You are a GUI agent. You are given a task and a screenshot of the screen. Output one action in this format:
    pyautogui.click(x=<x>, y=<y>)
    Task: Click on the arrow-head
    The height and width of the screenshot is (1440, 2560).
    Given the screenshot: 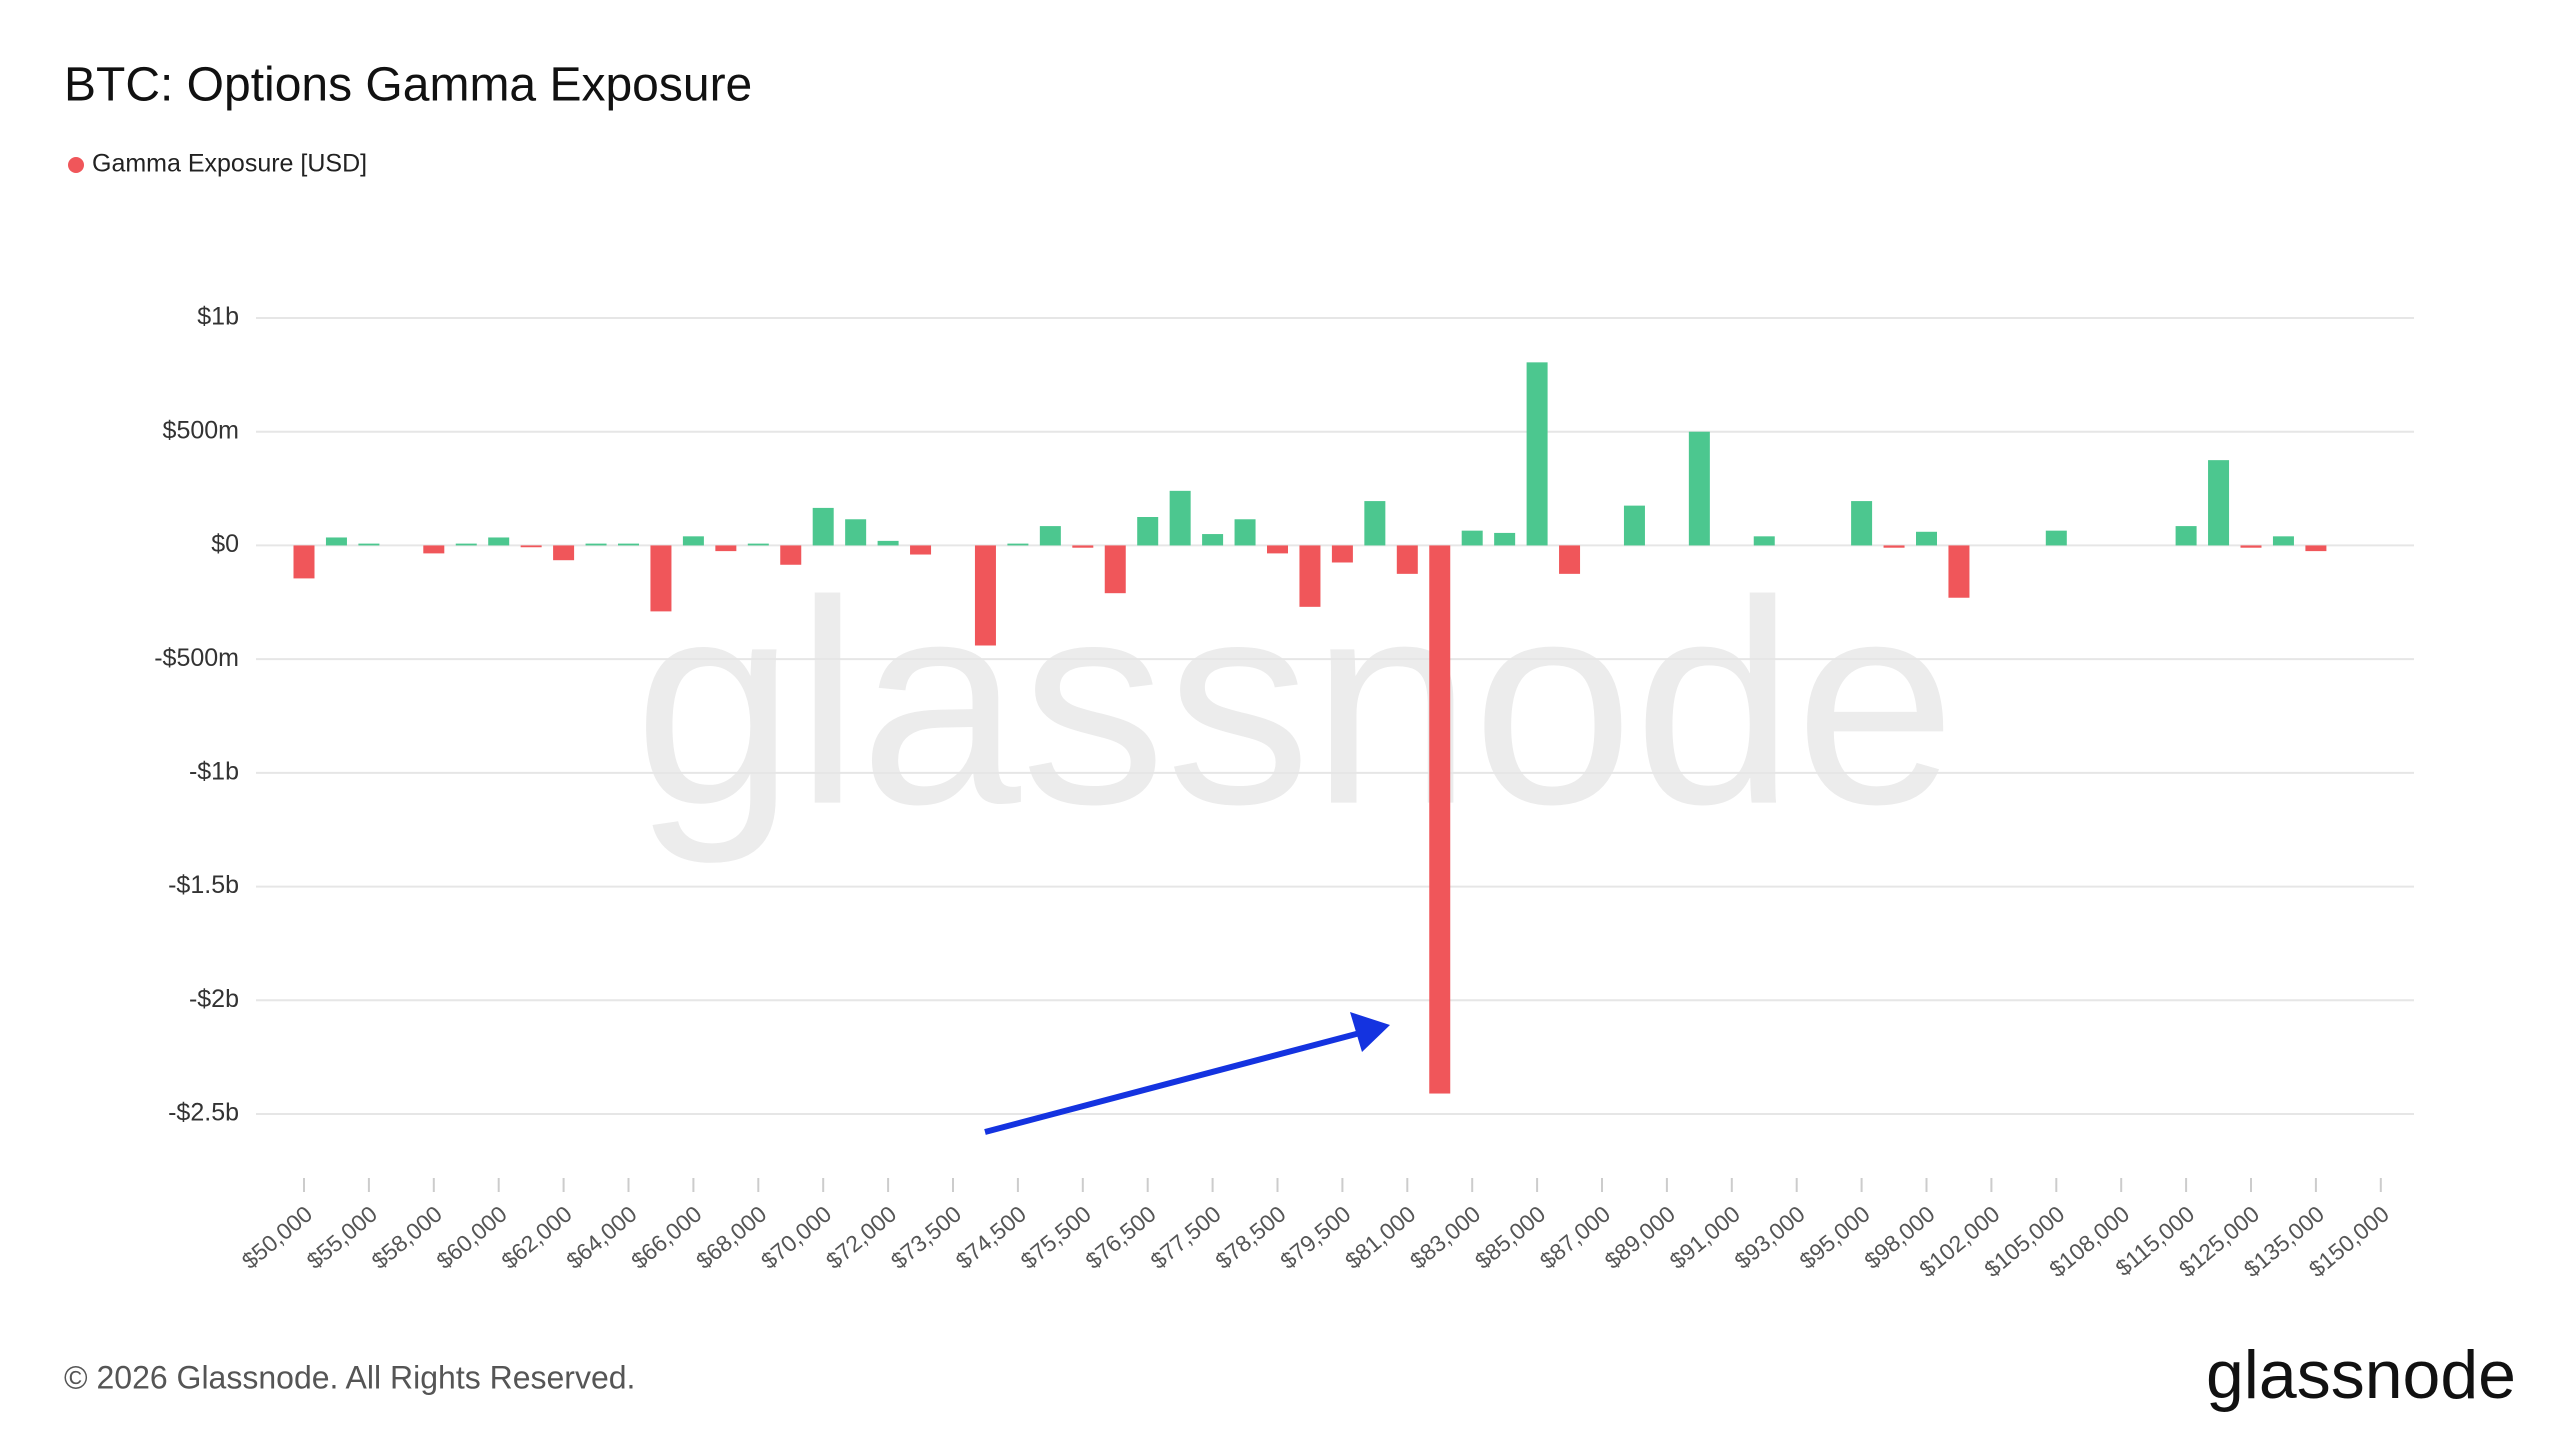 What is the action you would take?
    pyautogui.click(x=1370, y=1032)
    